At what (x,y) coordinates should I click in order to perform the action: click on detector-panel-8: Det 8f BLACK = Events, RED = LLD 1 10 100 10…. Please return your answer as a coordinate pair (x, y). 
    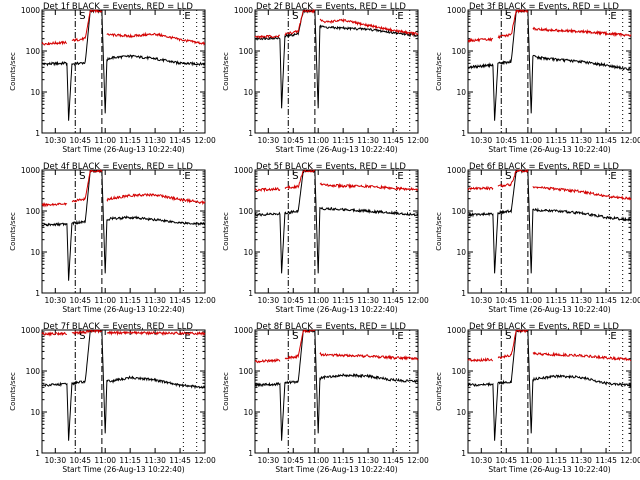
    Looking at the image, I should click on (325, 398).